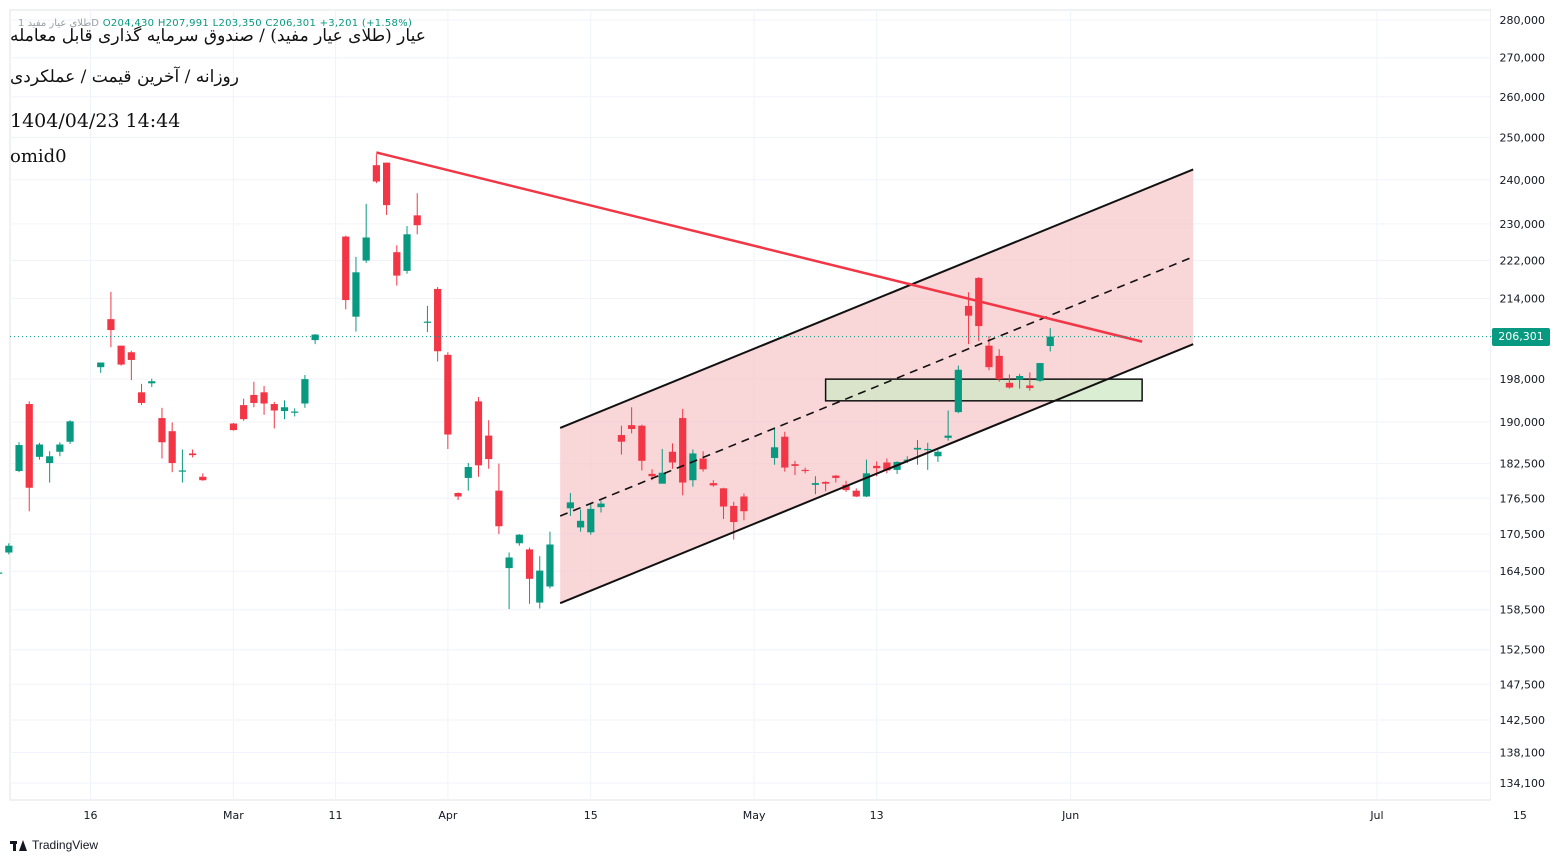 The image size is (1564, 864). What do you see at coordinates (1070, 815) in the screenshot?
I see `x-tick-label: Jun` at bounding box center [1070, 815].